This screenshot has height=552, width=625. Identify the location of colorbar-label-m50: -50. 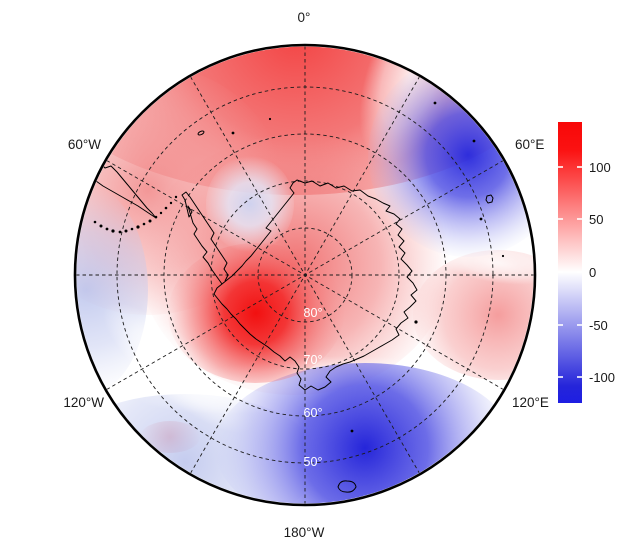
(598, 325).